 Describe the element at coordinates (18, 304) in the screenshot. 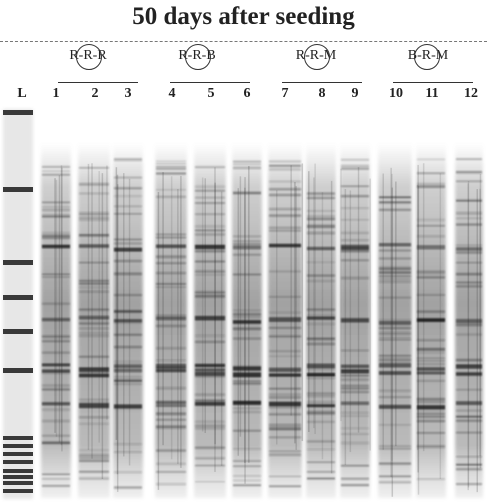

I see `ladder-smear` at that location.